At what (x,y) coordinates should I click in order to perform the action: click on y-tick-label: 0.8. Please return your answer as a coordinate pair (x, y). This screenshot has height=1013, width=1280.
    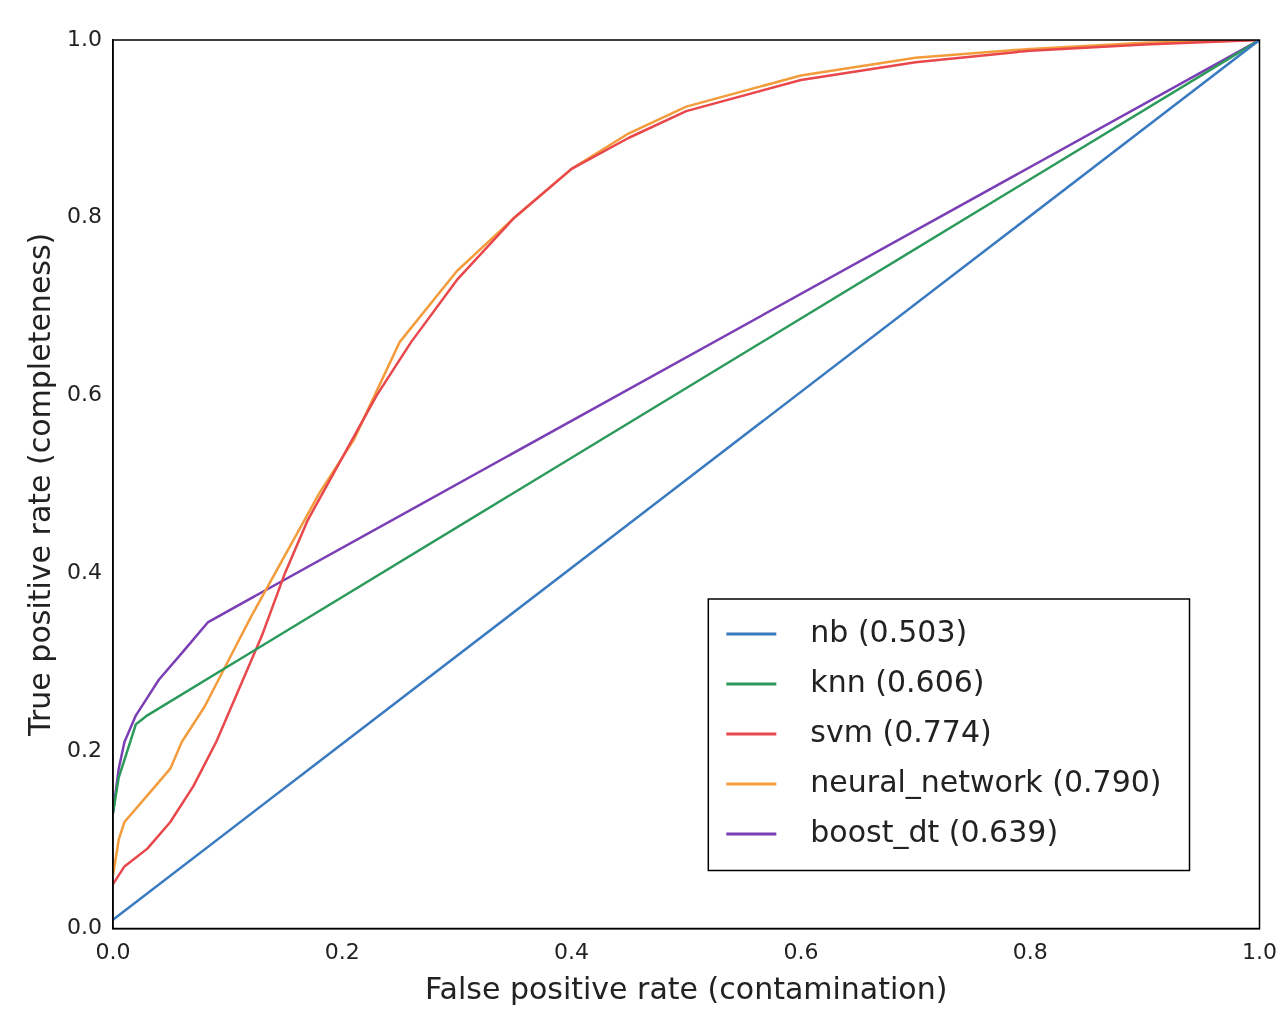
    Looking at the image, I should click on (84, 216).